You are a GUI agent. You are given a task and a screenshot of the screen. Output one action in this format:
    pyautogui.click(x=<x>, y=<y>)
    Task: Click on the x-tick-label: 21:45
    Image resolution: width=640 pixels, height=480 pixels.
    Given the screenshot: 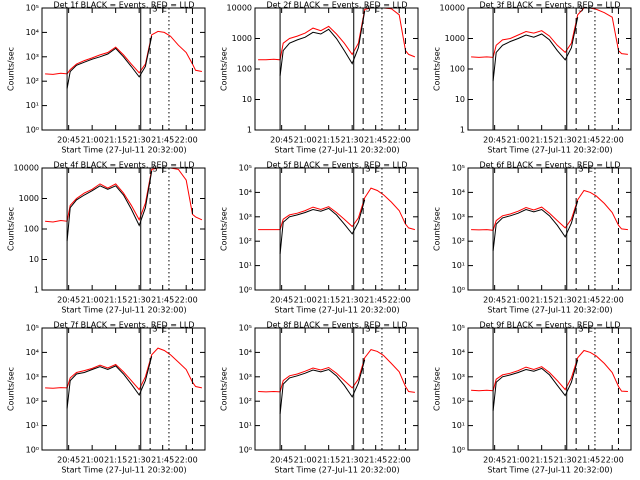 What is the action you would take?
    pyautogui.click(x=588, y=300)
    